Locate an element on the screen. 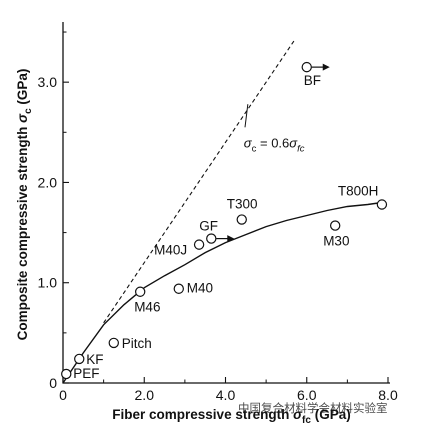  data-point-bf is located at coordinates (306, 67).